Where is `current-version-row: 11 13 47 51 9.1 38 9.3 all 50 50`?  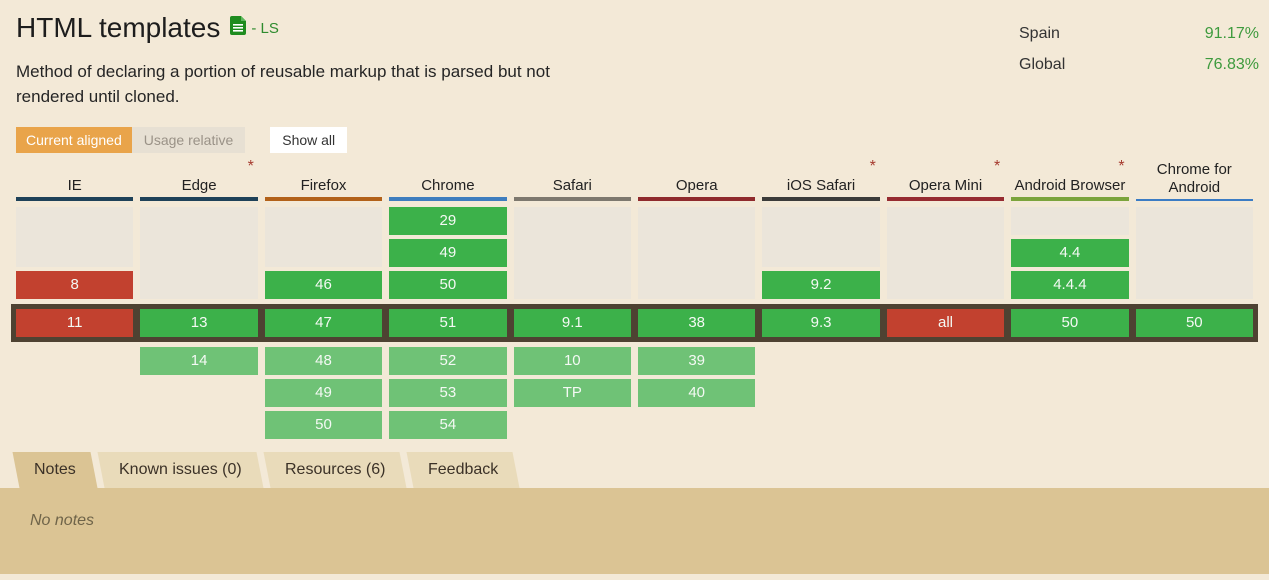 current-version-row: 11 13 47 51 9.1 38 9.3 all 50 50 is located at coordinates (634, 323).